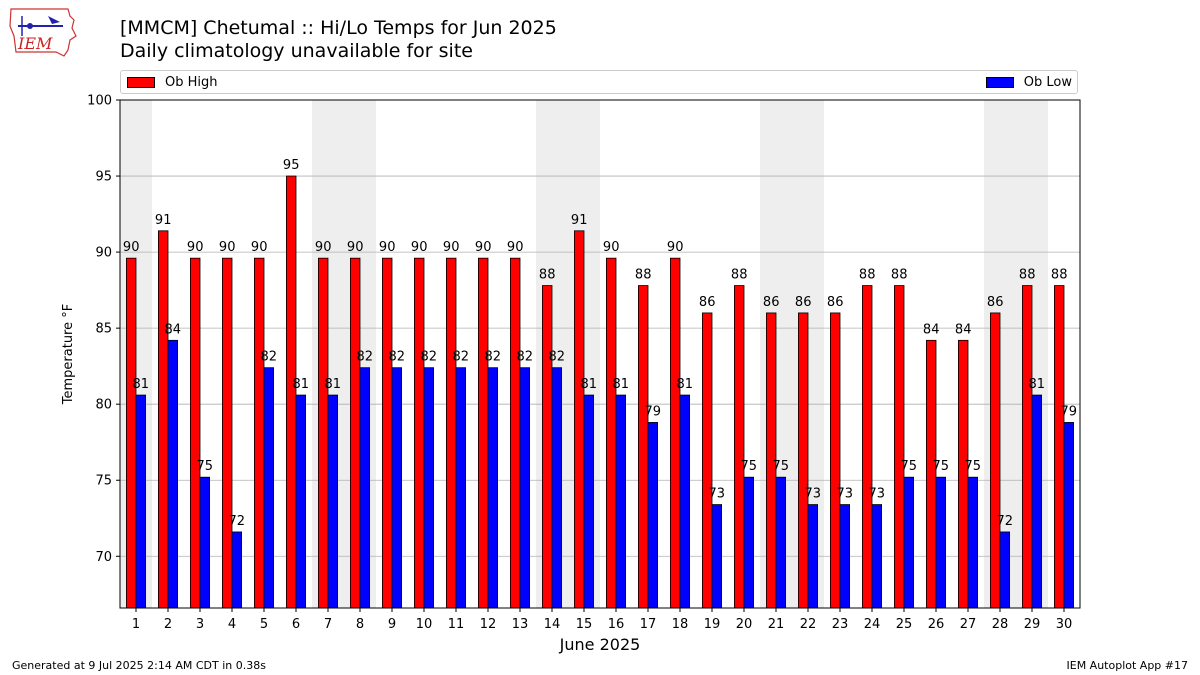  What do you see at coordinates (680, 624) in the screenshot?
I see `x-tick-label: 18` at bounding box center [680, 624].